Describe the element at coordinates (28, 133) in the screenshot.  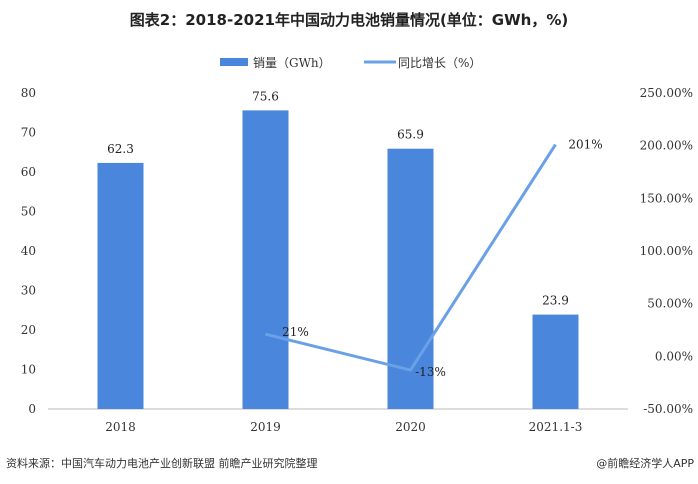
I see `left-tick-label: 70` at that location.